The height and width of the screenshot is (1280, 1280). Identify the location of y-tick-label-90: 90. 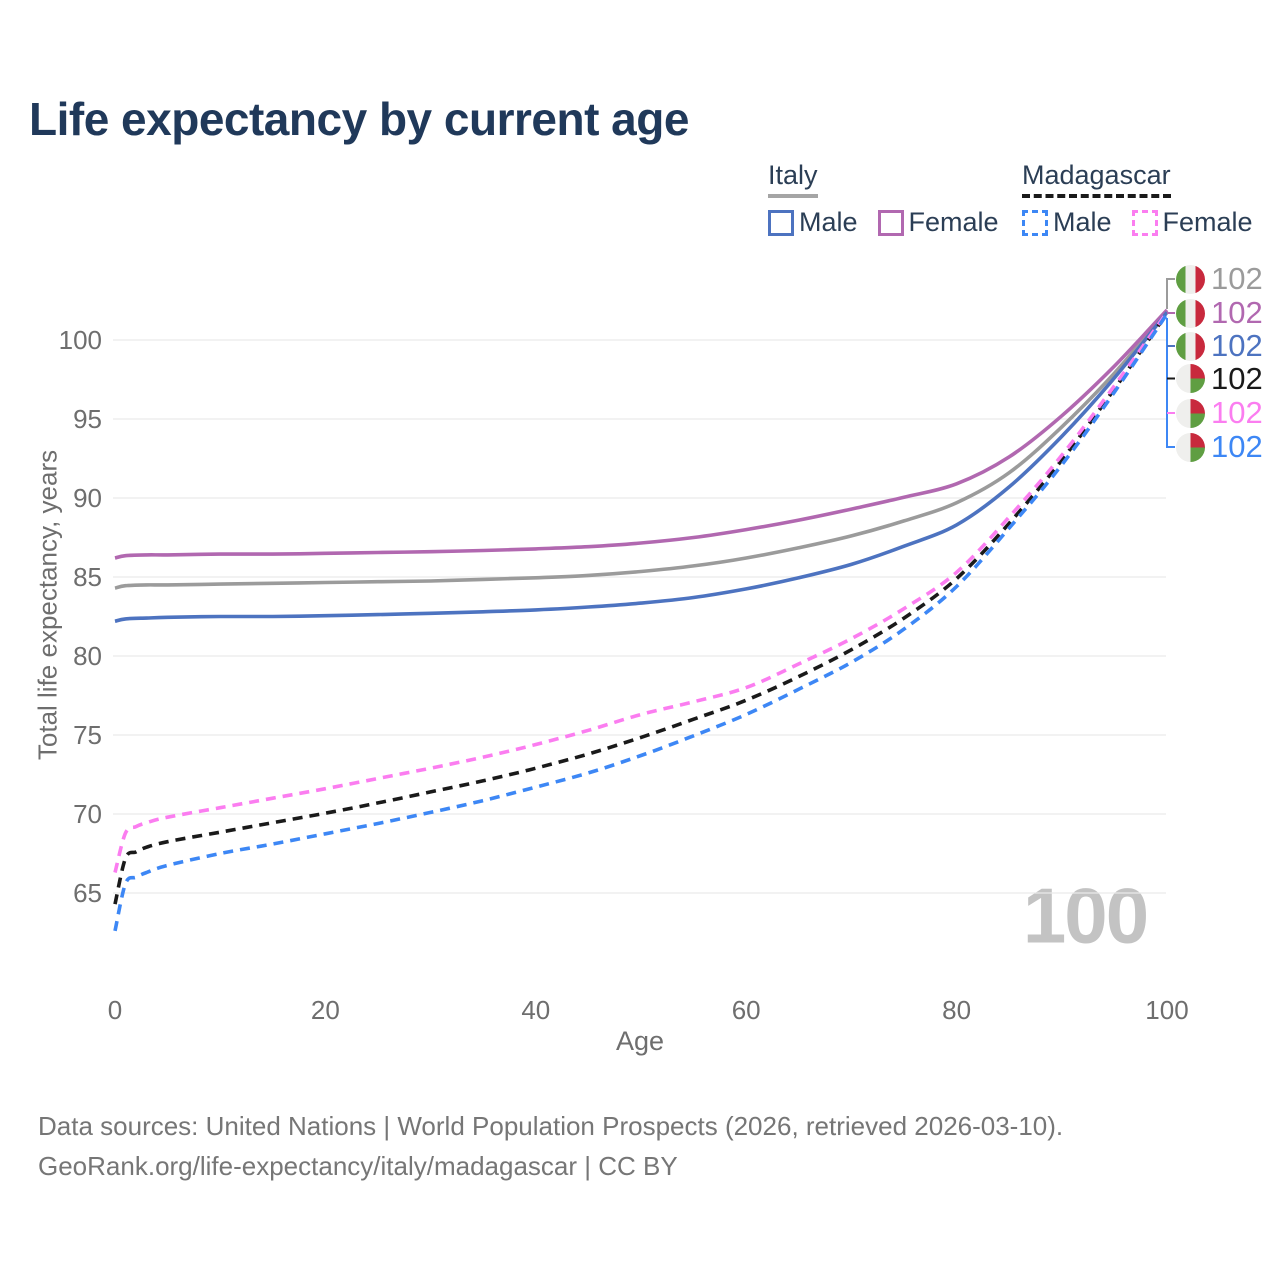
(87, 498).